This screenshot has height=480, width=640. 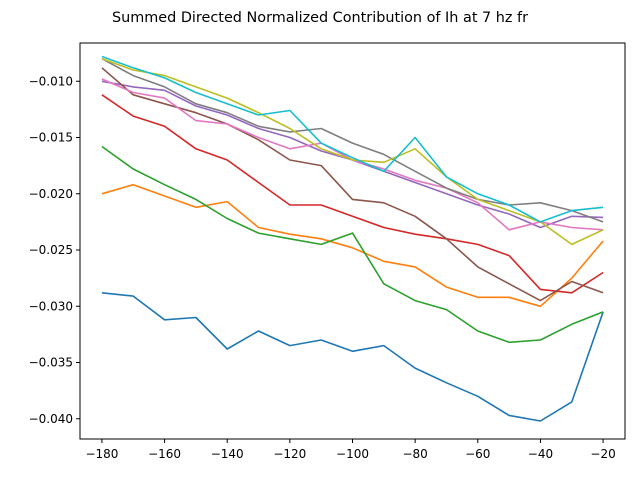 I want to click on y-tick-label: −0.025, so click(x=51, y=250).